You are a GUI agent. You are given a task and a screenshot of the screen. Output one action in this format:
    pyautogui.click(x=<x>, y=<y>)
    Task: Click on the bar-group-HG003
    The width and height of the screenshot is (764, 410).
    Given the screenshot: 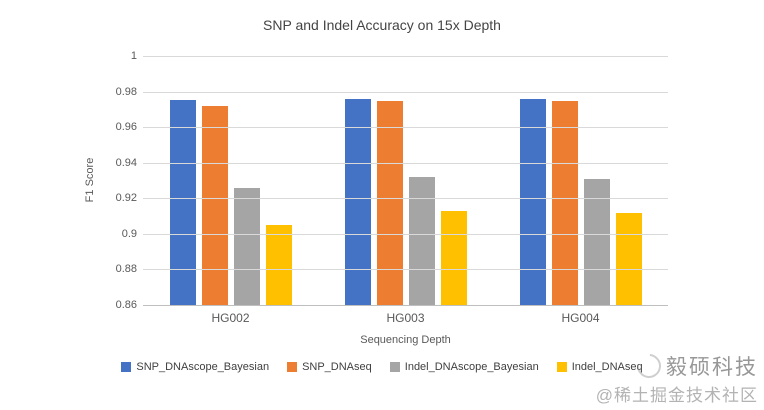 What is the action you would take?
    pyautogui.click(x=405, y=180)
    